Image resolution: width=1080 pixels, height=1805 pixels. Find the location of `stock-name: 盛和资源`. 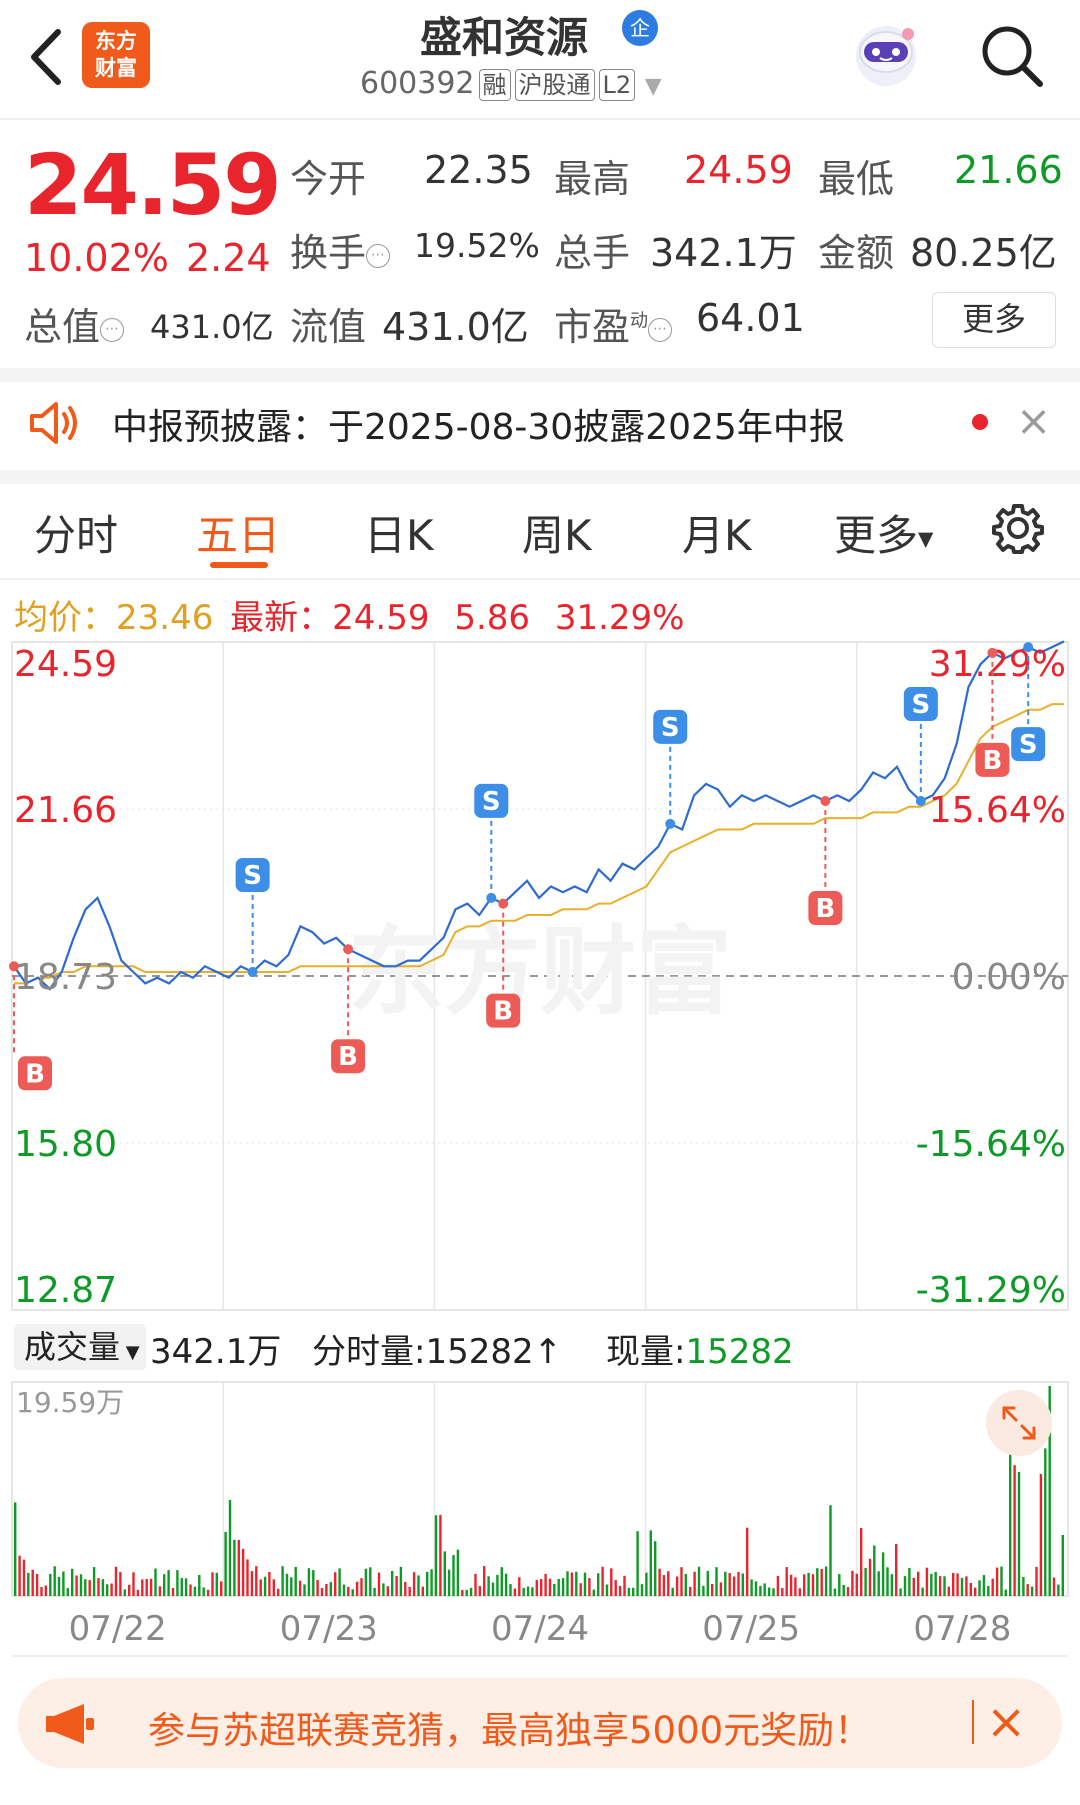

stock-name: 盛和资源 is located at coordinates (504, 37).